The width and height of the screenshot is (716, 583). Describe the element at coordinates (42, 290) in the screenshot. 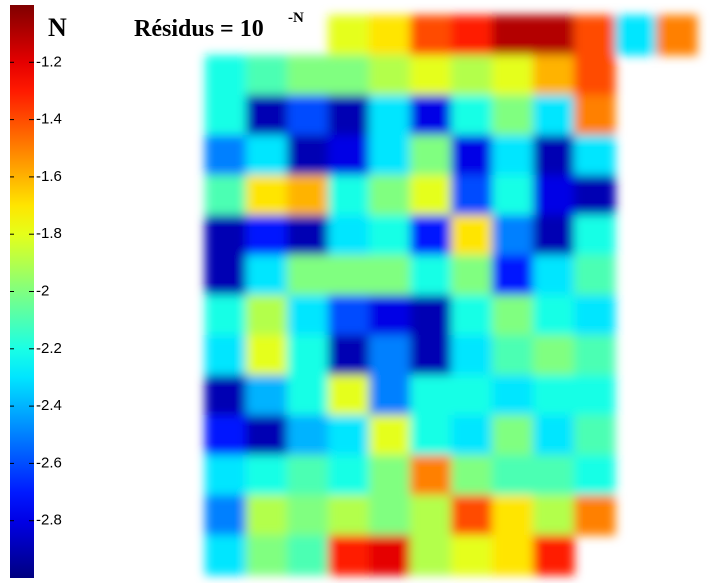

I see `colorbar-tick-label: -2` at that location.